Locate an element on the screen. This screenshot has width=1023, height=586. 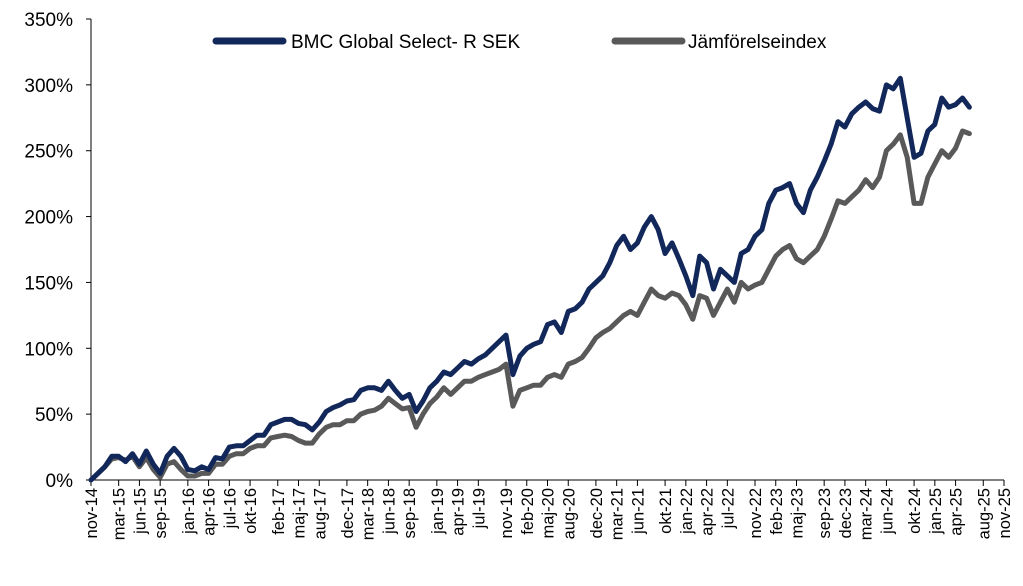
x-tick-label: okt-24 is located at coordinates (915, 511).